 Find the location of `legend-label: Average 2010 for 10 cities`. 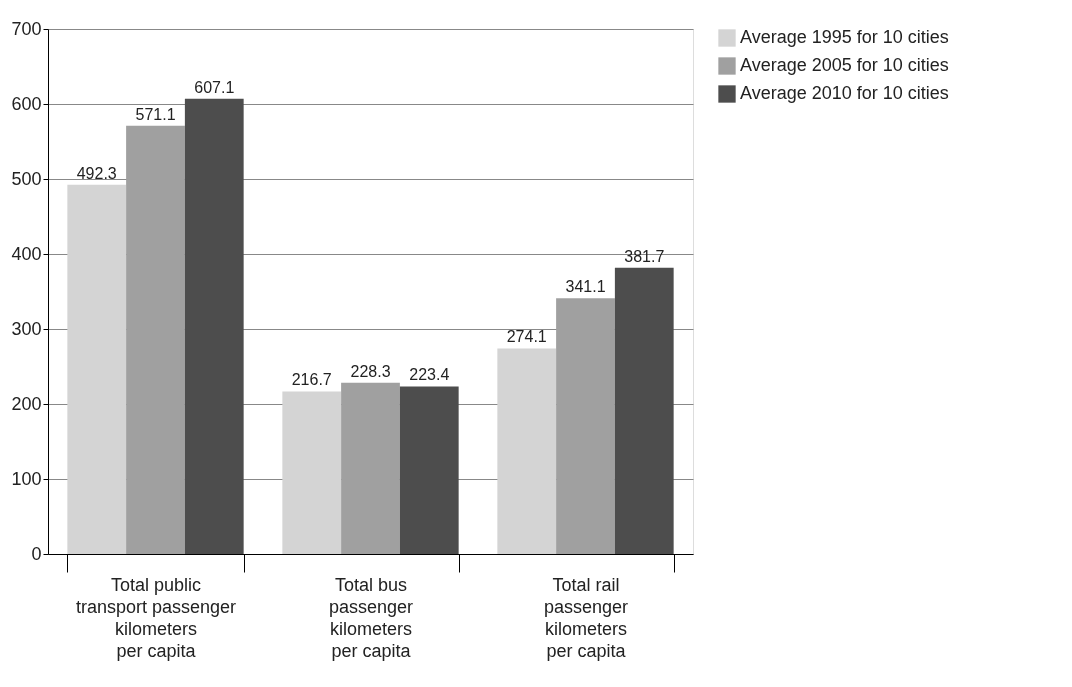

legend-label: Average 2010 for 10 cities is located at coordinates (844, 93).